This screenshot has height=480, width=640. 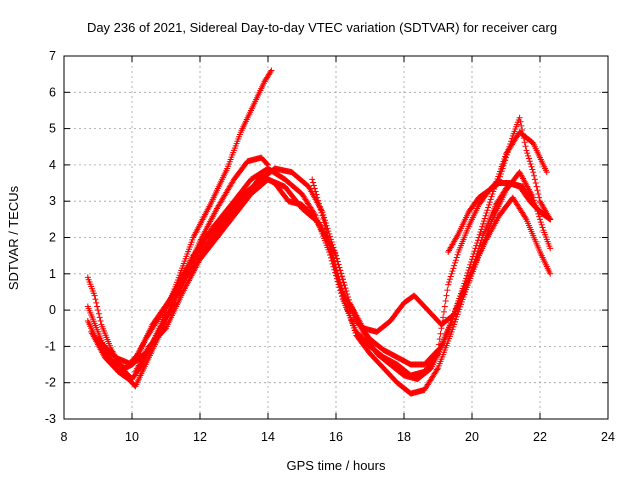 What do you see at coordinates (404, 437) in the screenshot?
I see `x-tick-label: 18` at bounding box center [404, 437].